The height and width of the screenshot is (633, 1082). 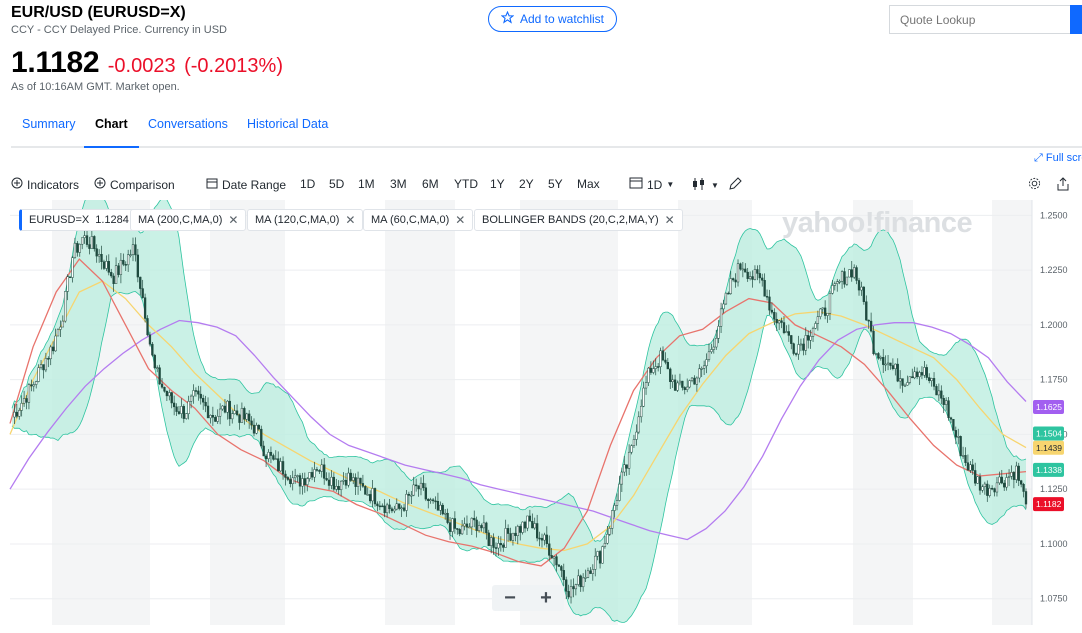 What do you see at coordinates (510, 597) in the screenshot?
I see `zoom-out-button: −` at bounding box center [510, 597].